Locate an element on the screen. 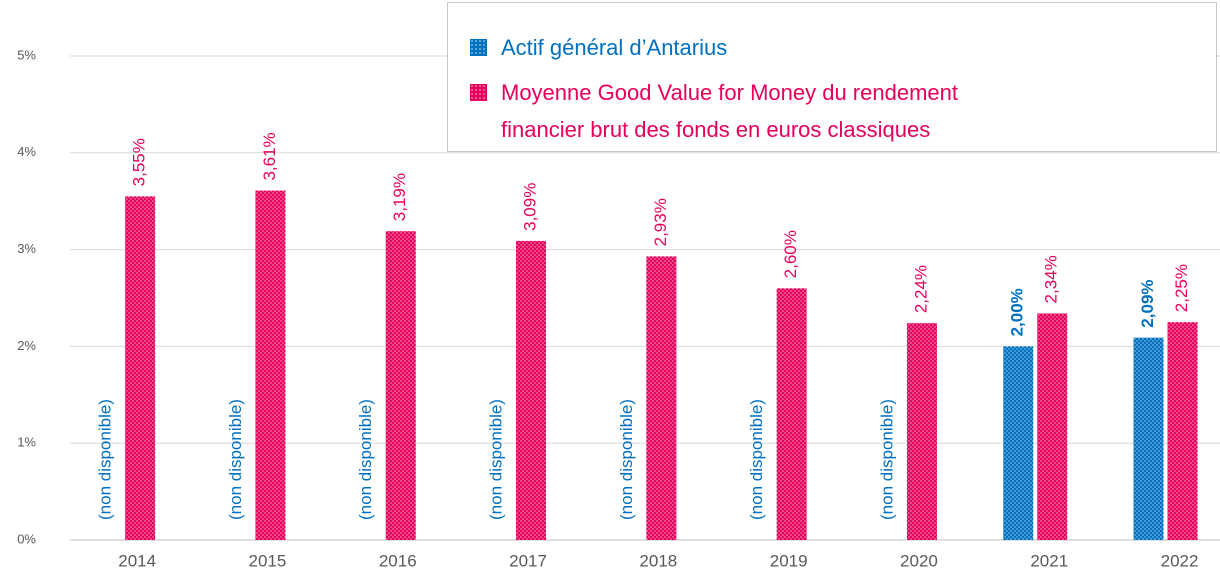  value-label: 2,09% is located at coordinates (1147, 303).